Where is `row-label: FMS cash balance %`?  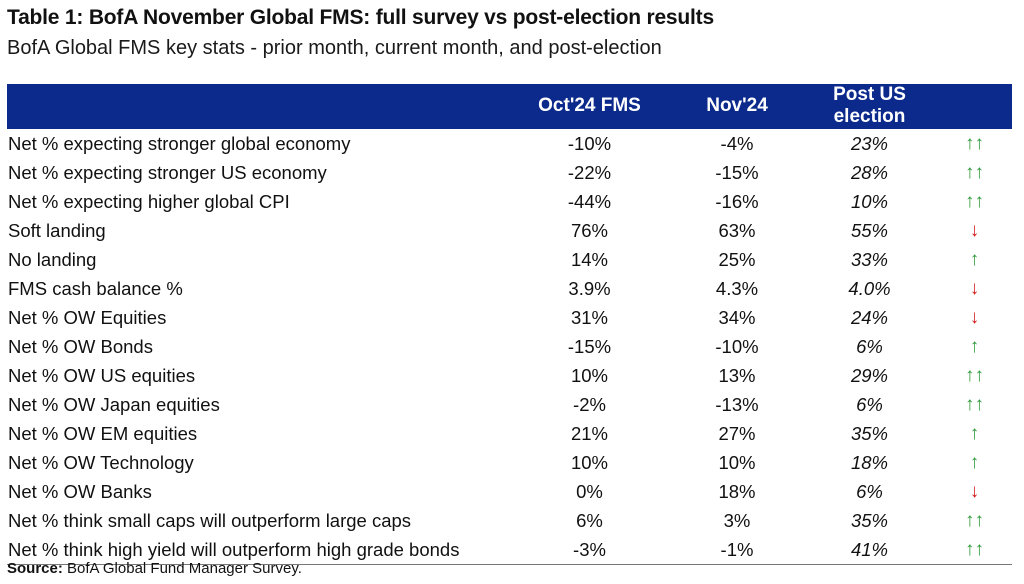 row-label: FMS cash balance % is located at coordinates (95, 288).